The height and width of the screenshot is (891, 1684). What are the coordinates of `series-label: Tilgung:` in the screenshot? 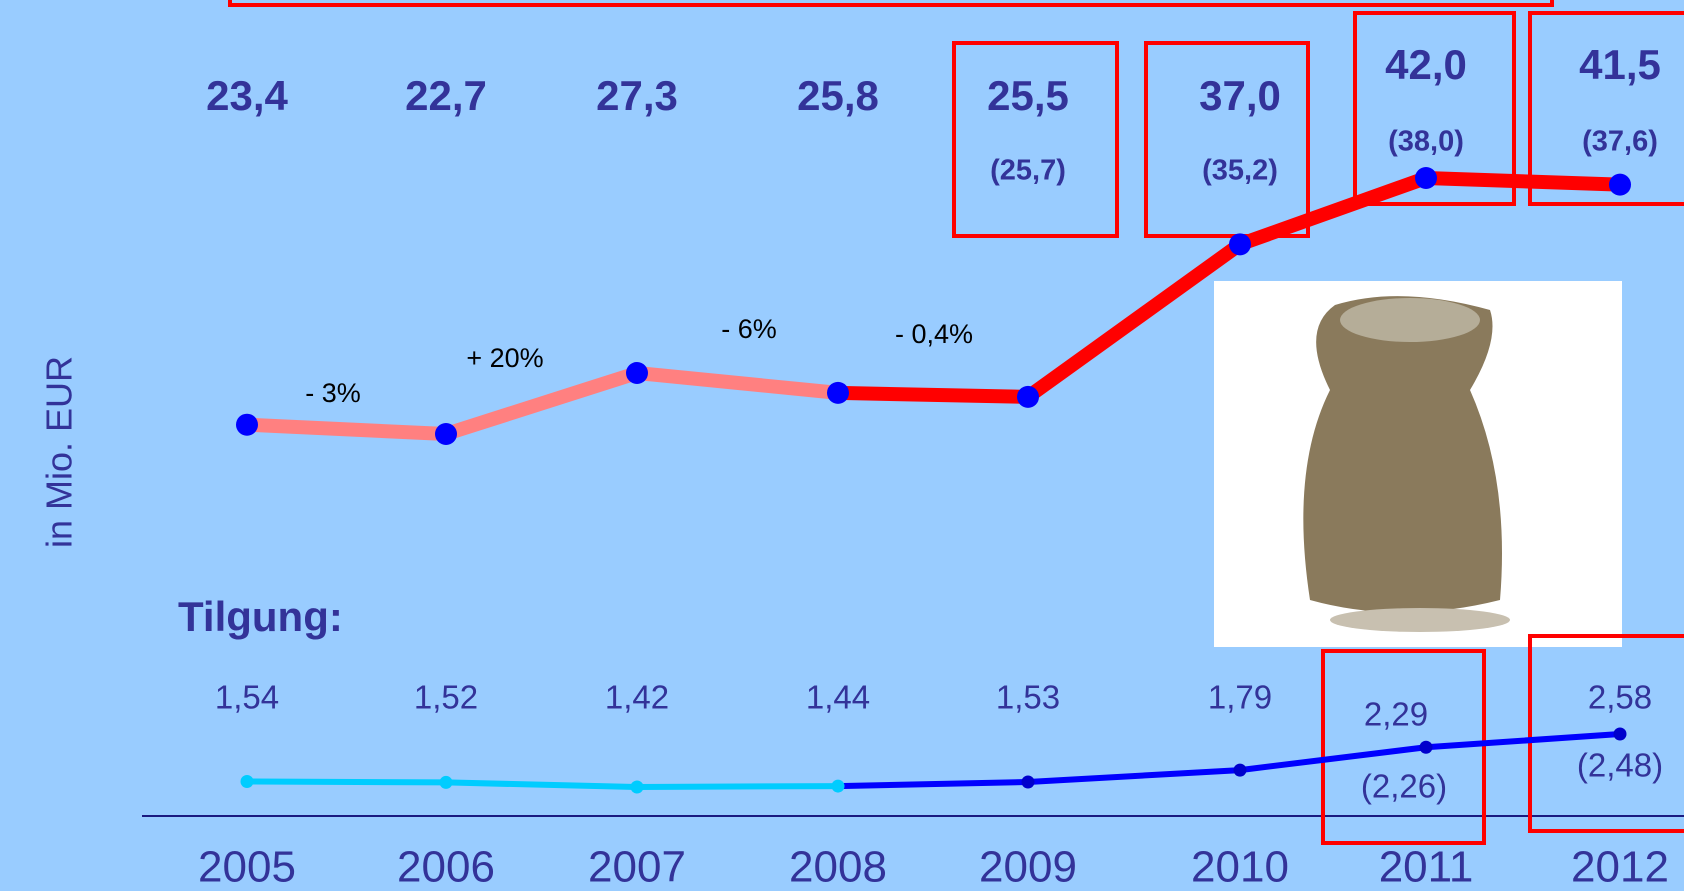 It's located at (260, 616).